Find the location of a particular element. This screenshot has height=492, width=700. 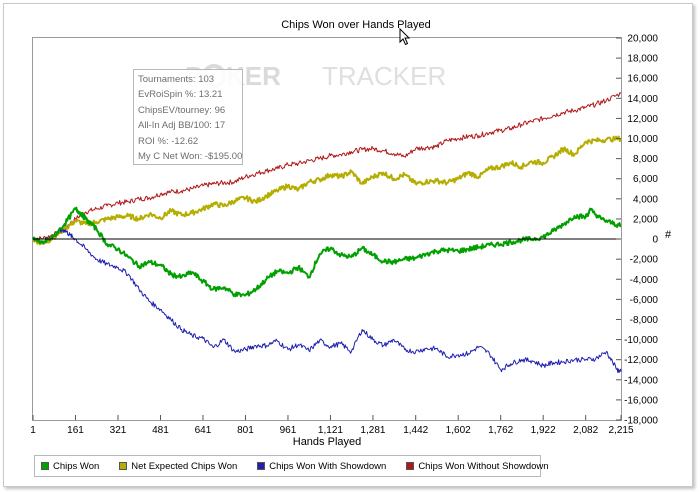

stat-evroispin: EvRoiSpin %: 13.21 is located at coordinates (180, 95).